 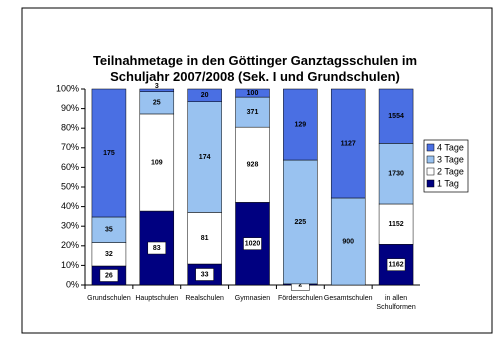 I want to click on data-label: 83, so click(x=157, y=248).